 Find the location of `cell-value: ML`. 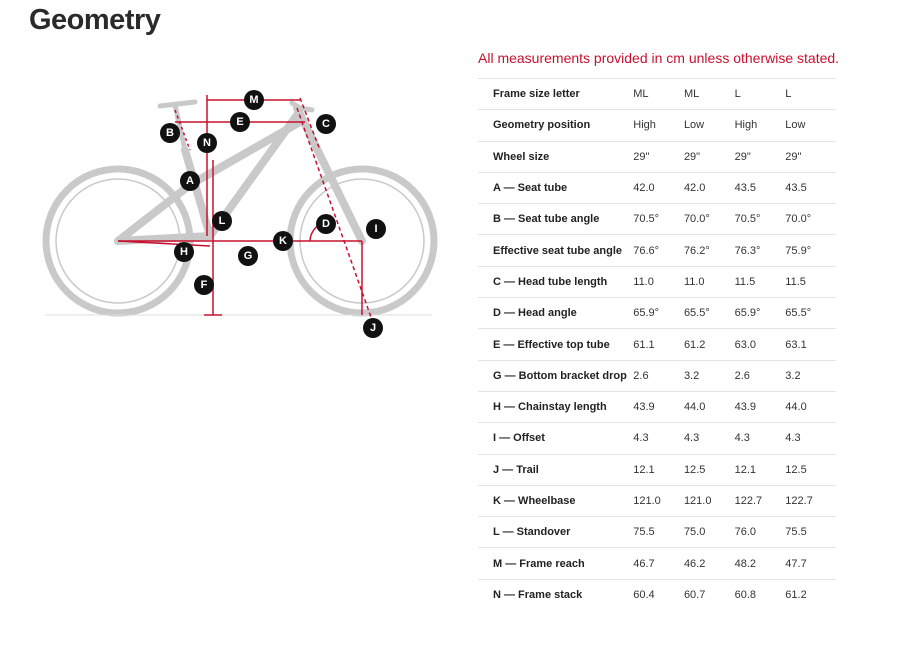

cell-value: ML is located at coordinates (709, 93).